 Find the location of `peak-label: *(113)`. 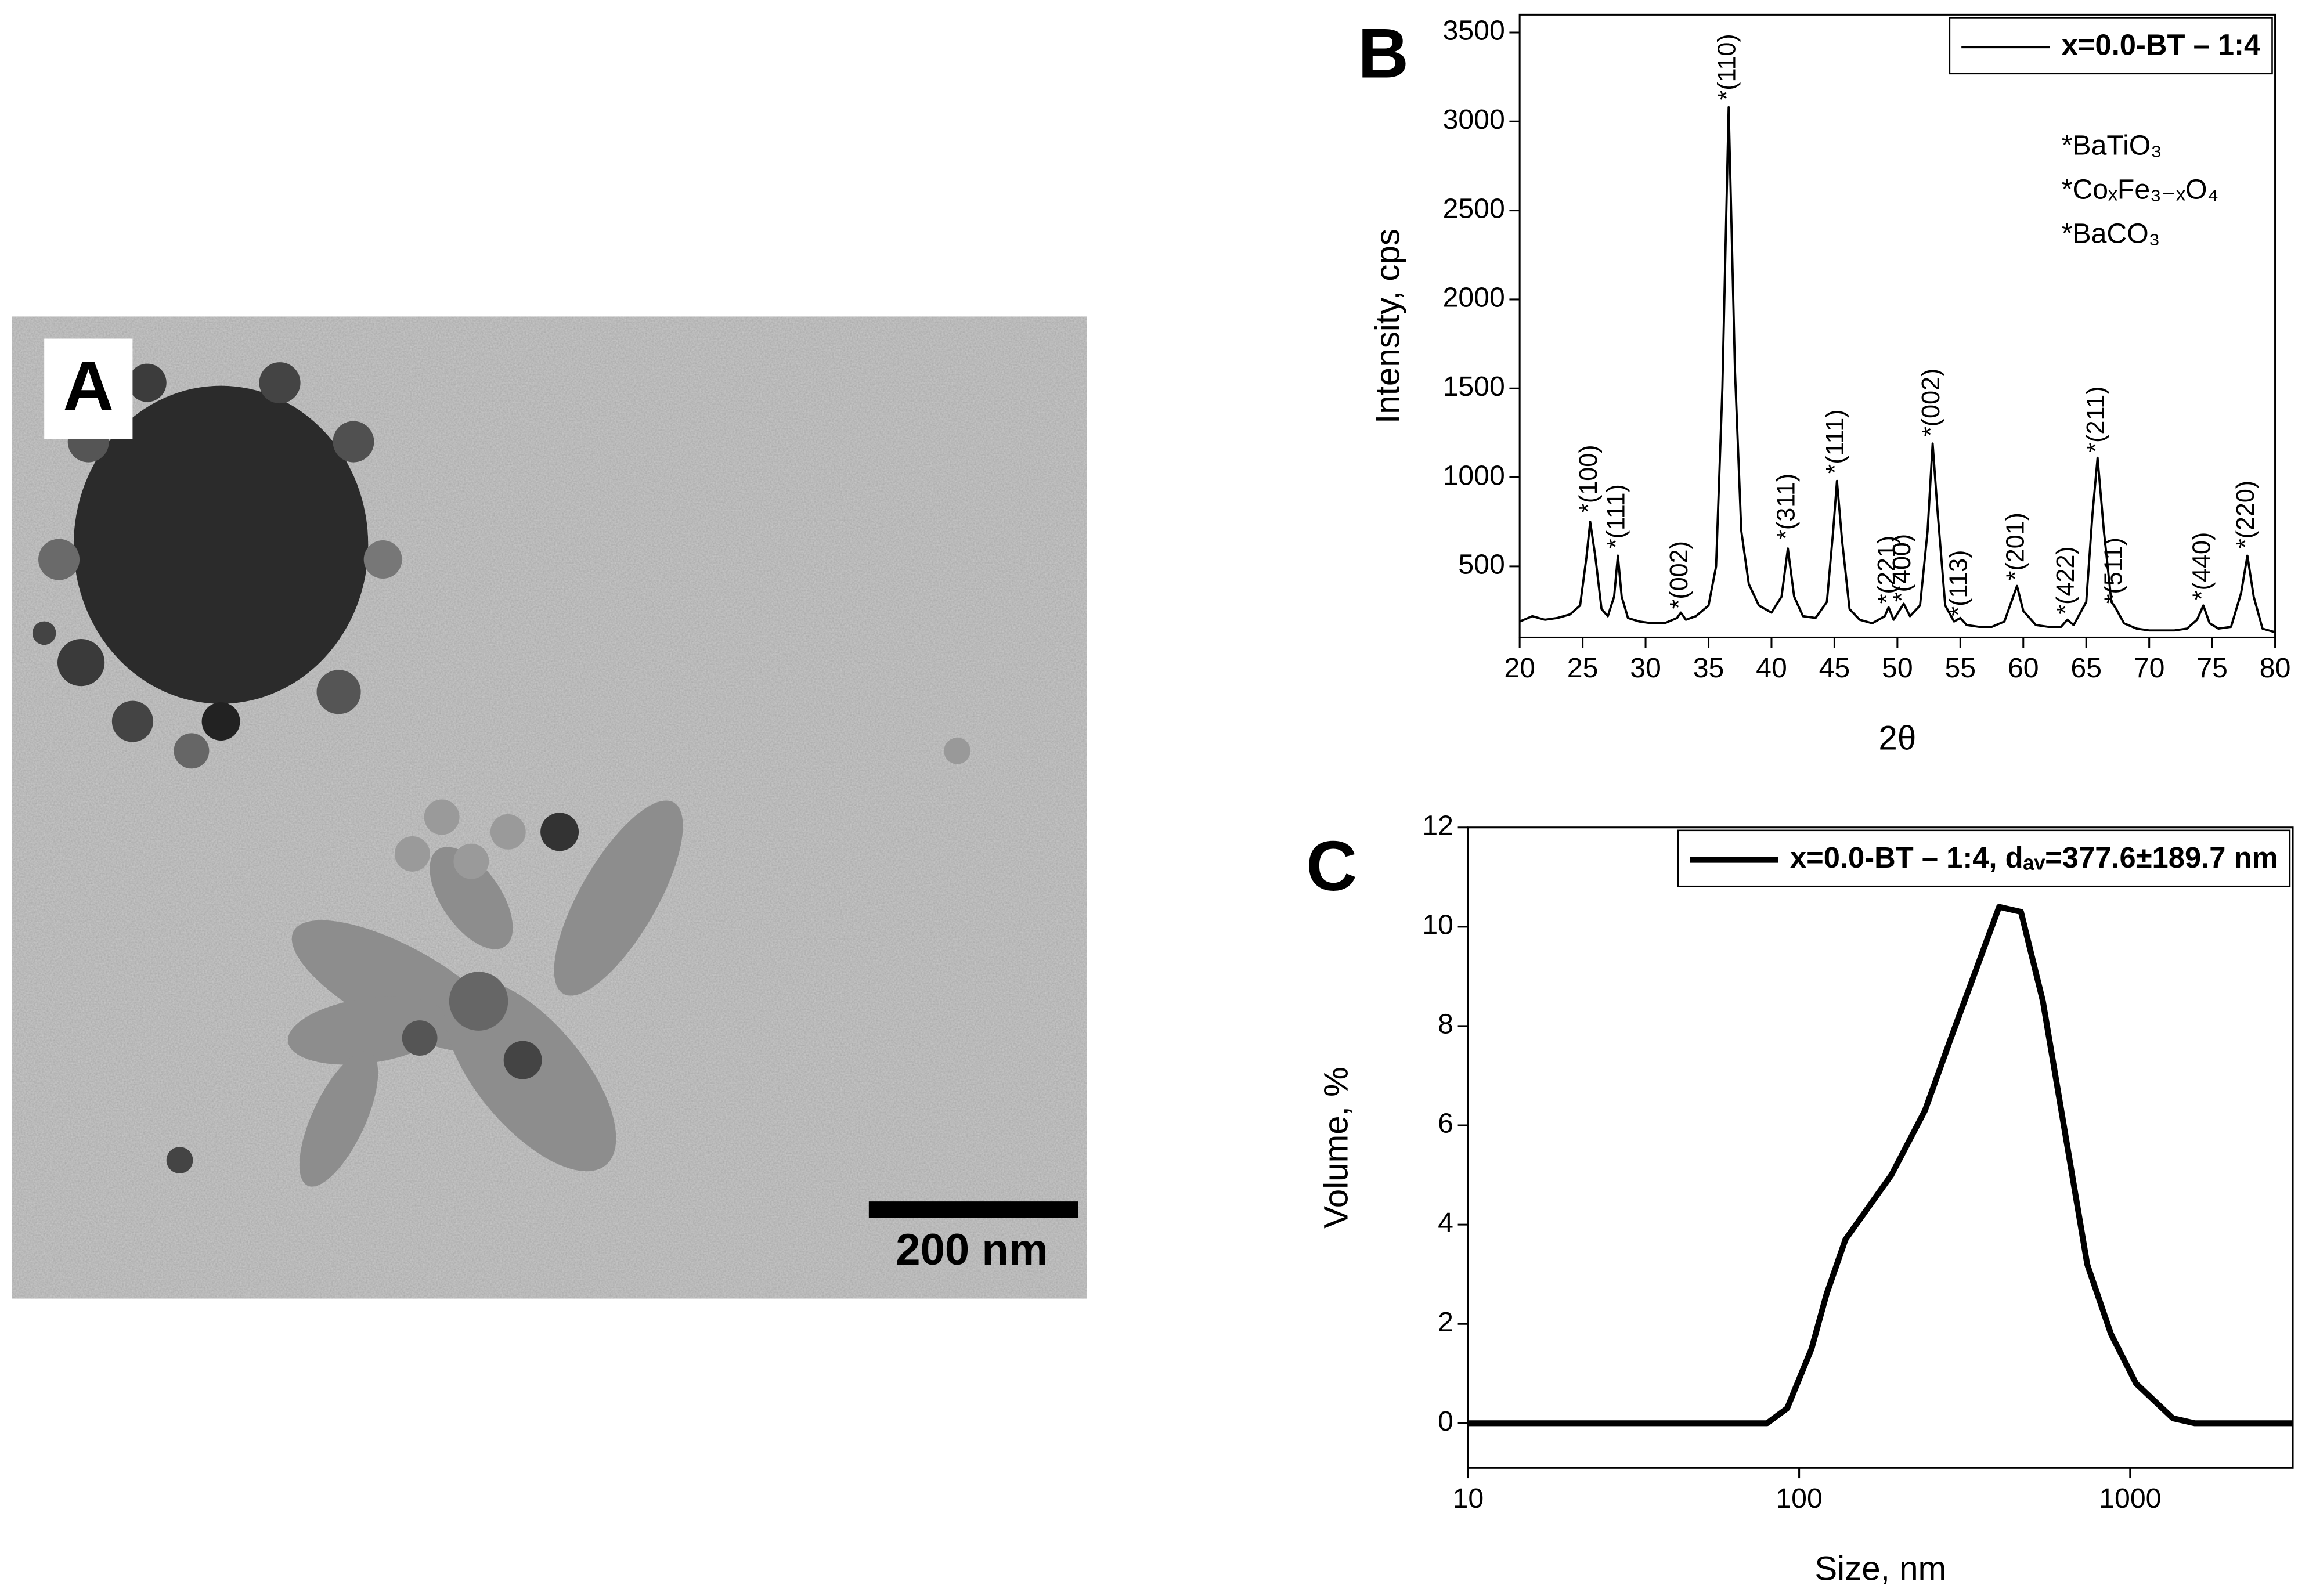

peak-label: *(113) is located at coordinates (1959, 583).